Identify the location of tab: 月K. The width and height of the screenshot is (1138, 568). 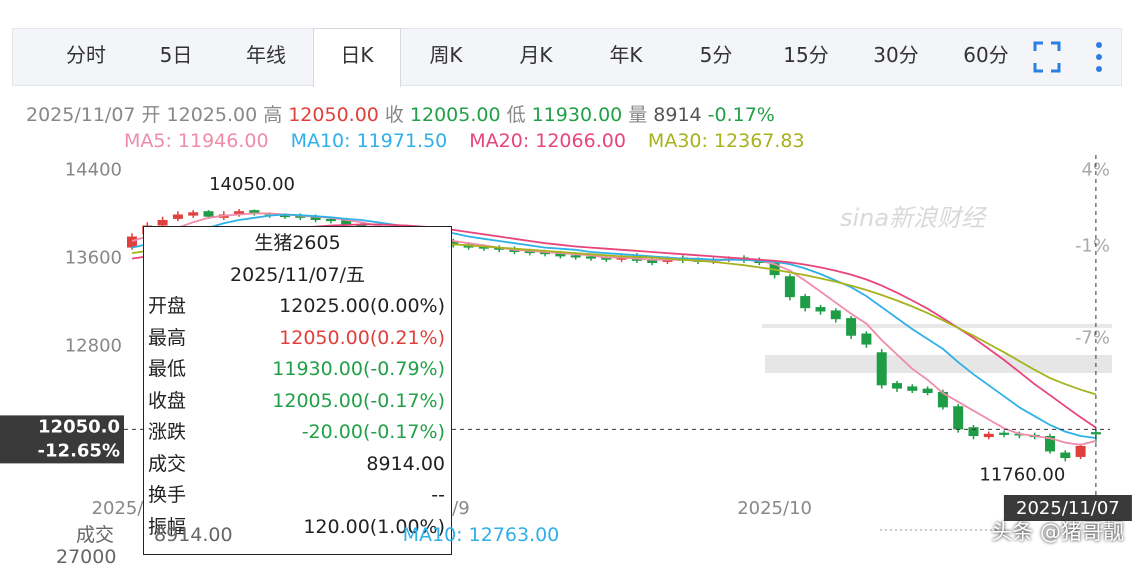
(536, 55).